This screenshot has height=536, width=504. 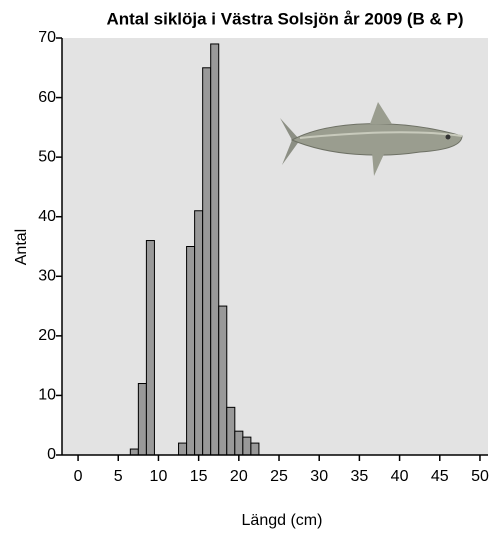 I want to click on x-tick-label: 15, so click(x=199, y=476).